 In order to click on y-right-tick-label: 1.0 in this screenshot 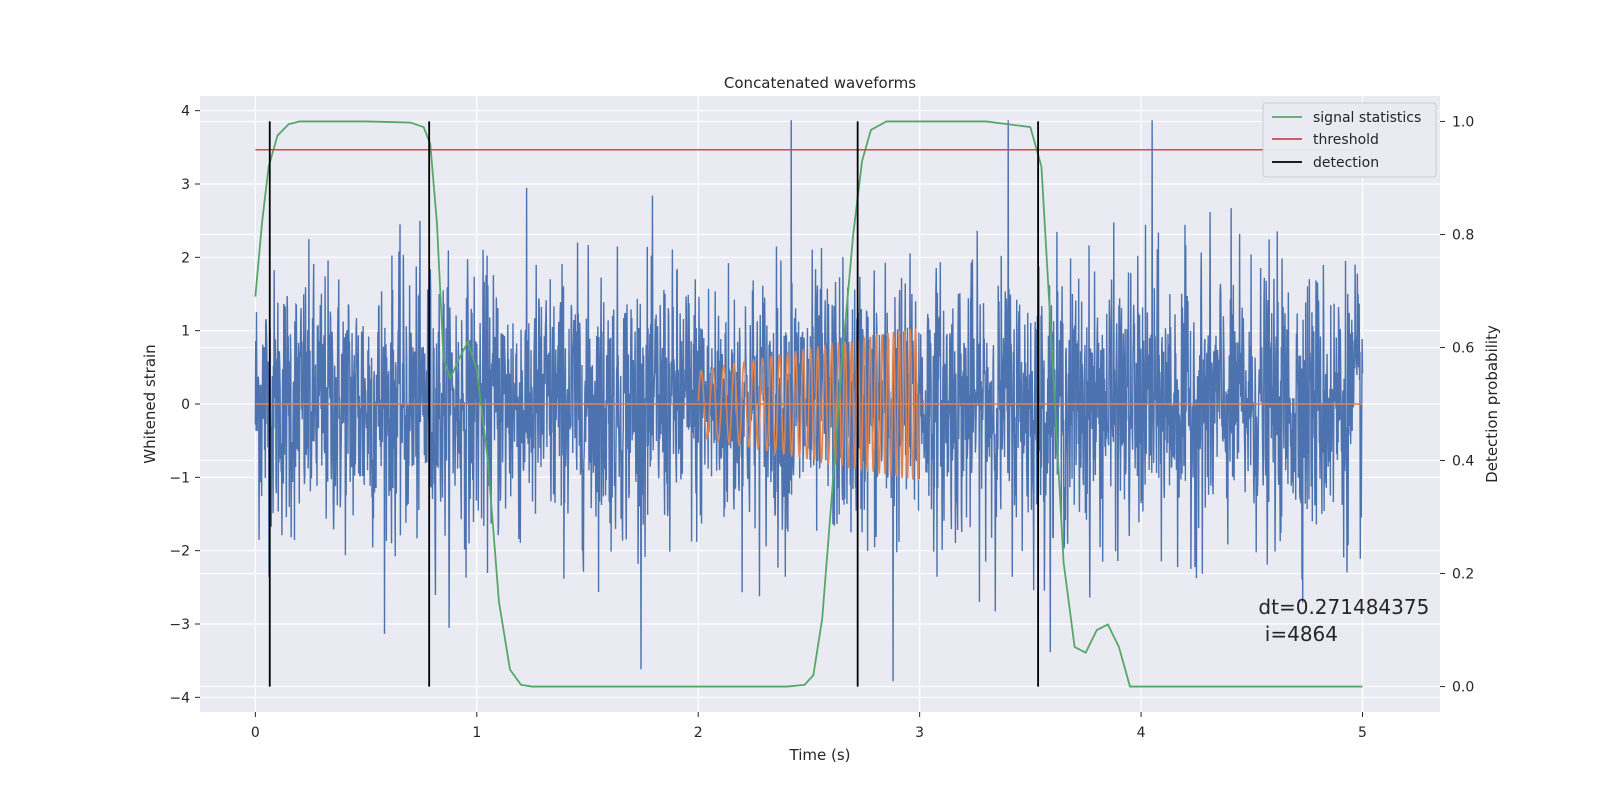, I will do `click(1463, 122)`.